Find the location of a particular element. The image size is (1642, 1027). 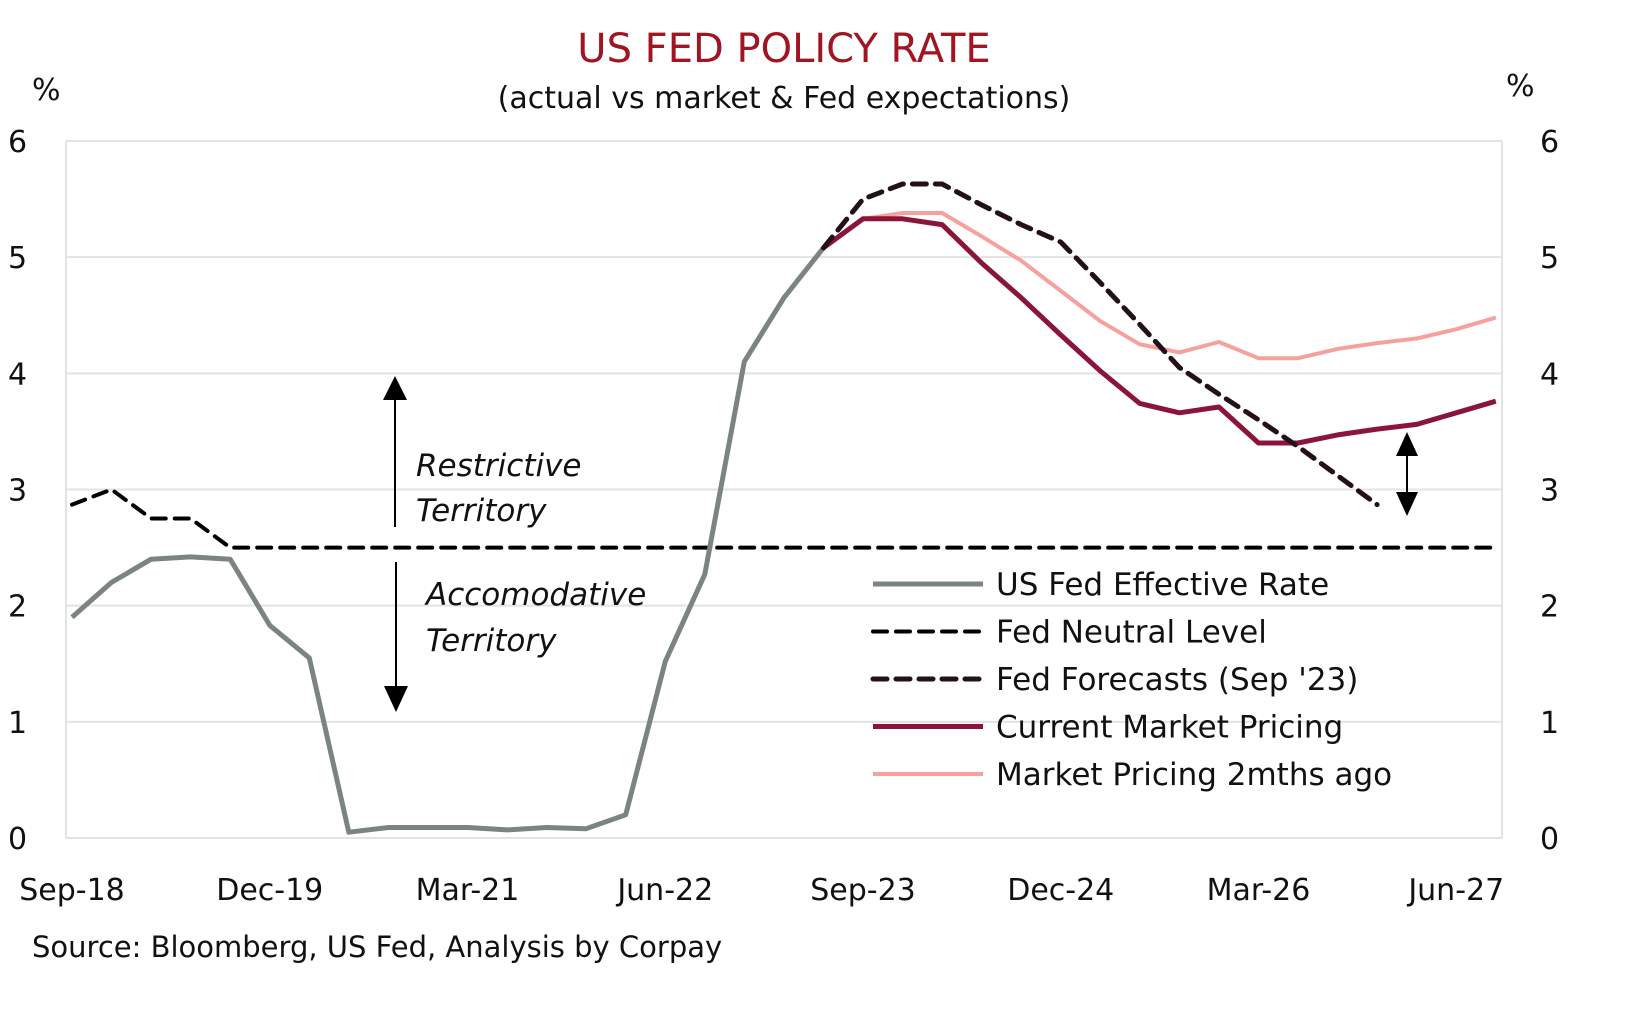

y-tick-label-left: 1 is located at coordinates (17, 723).